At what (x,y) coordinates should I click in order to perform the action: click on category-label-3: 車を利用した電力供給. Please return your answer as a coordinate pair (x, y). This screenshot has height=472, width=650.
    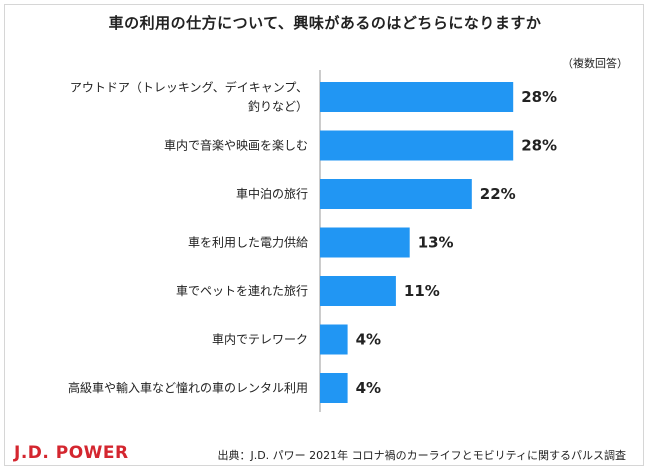
    Looking at the image, I should click on (248, 243).